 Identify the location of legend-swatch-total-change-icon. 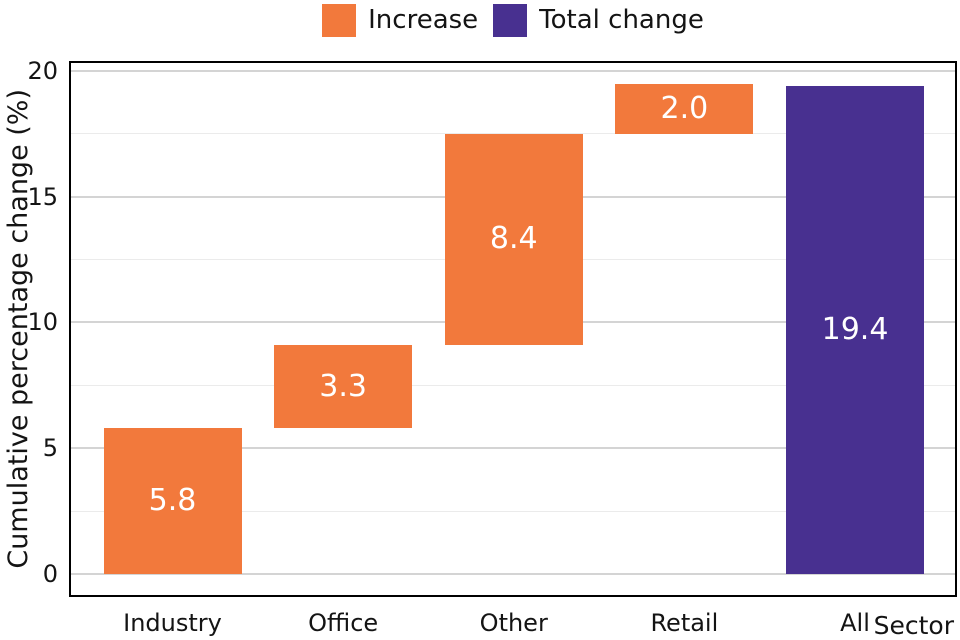
(510, 20).